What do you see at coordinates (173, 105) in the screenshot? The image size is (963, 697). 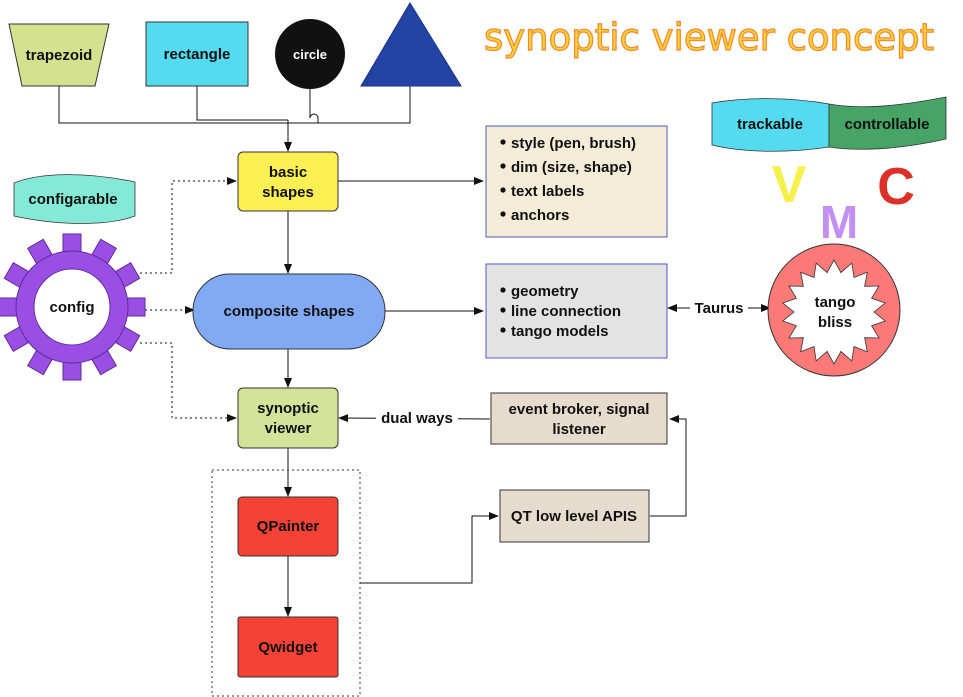 I see `trapezoid-connector` at bounding box center [173, 105].